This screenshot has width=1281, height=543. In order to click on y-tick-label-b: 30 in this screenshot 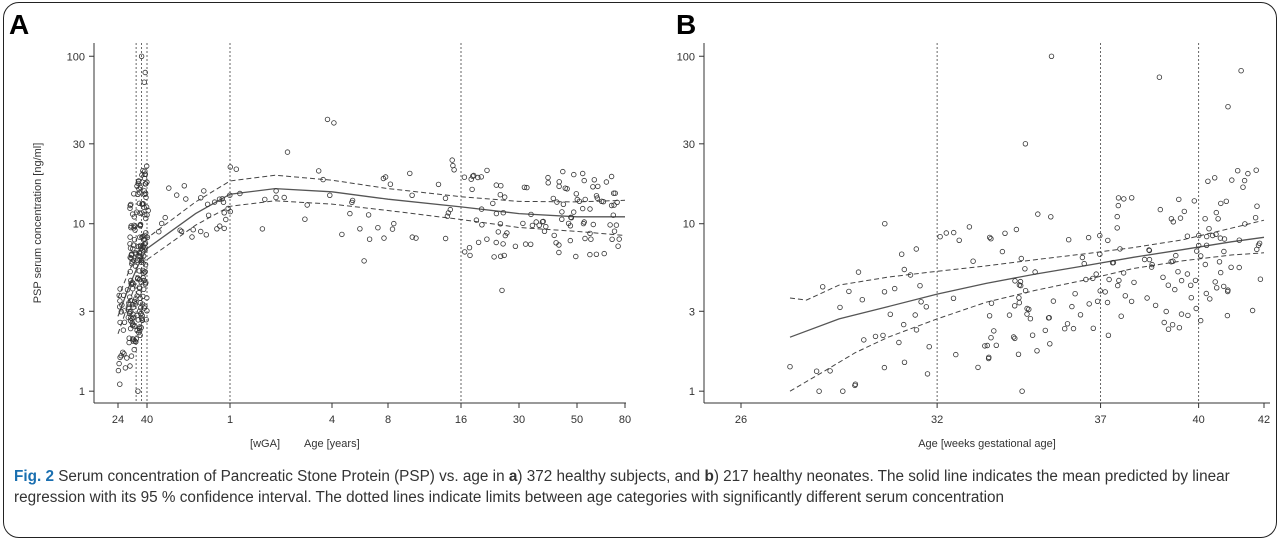, I will do `click(689, 145)`.